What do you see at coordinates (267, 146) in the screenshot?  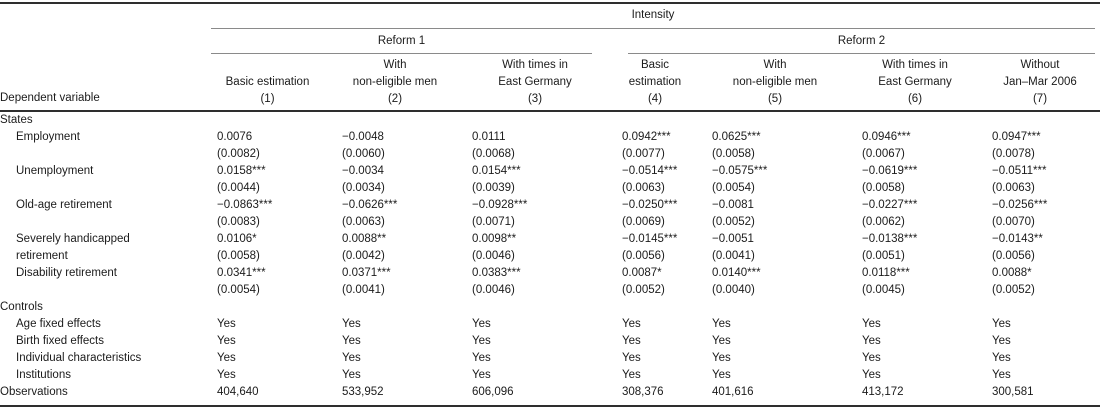 I see `data-cell: 0.0076 (0.0082)` at bounding box center [267, 146].